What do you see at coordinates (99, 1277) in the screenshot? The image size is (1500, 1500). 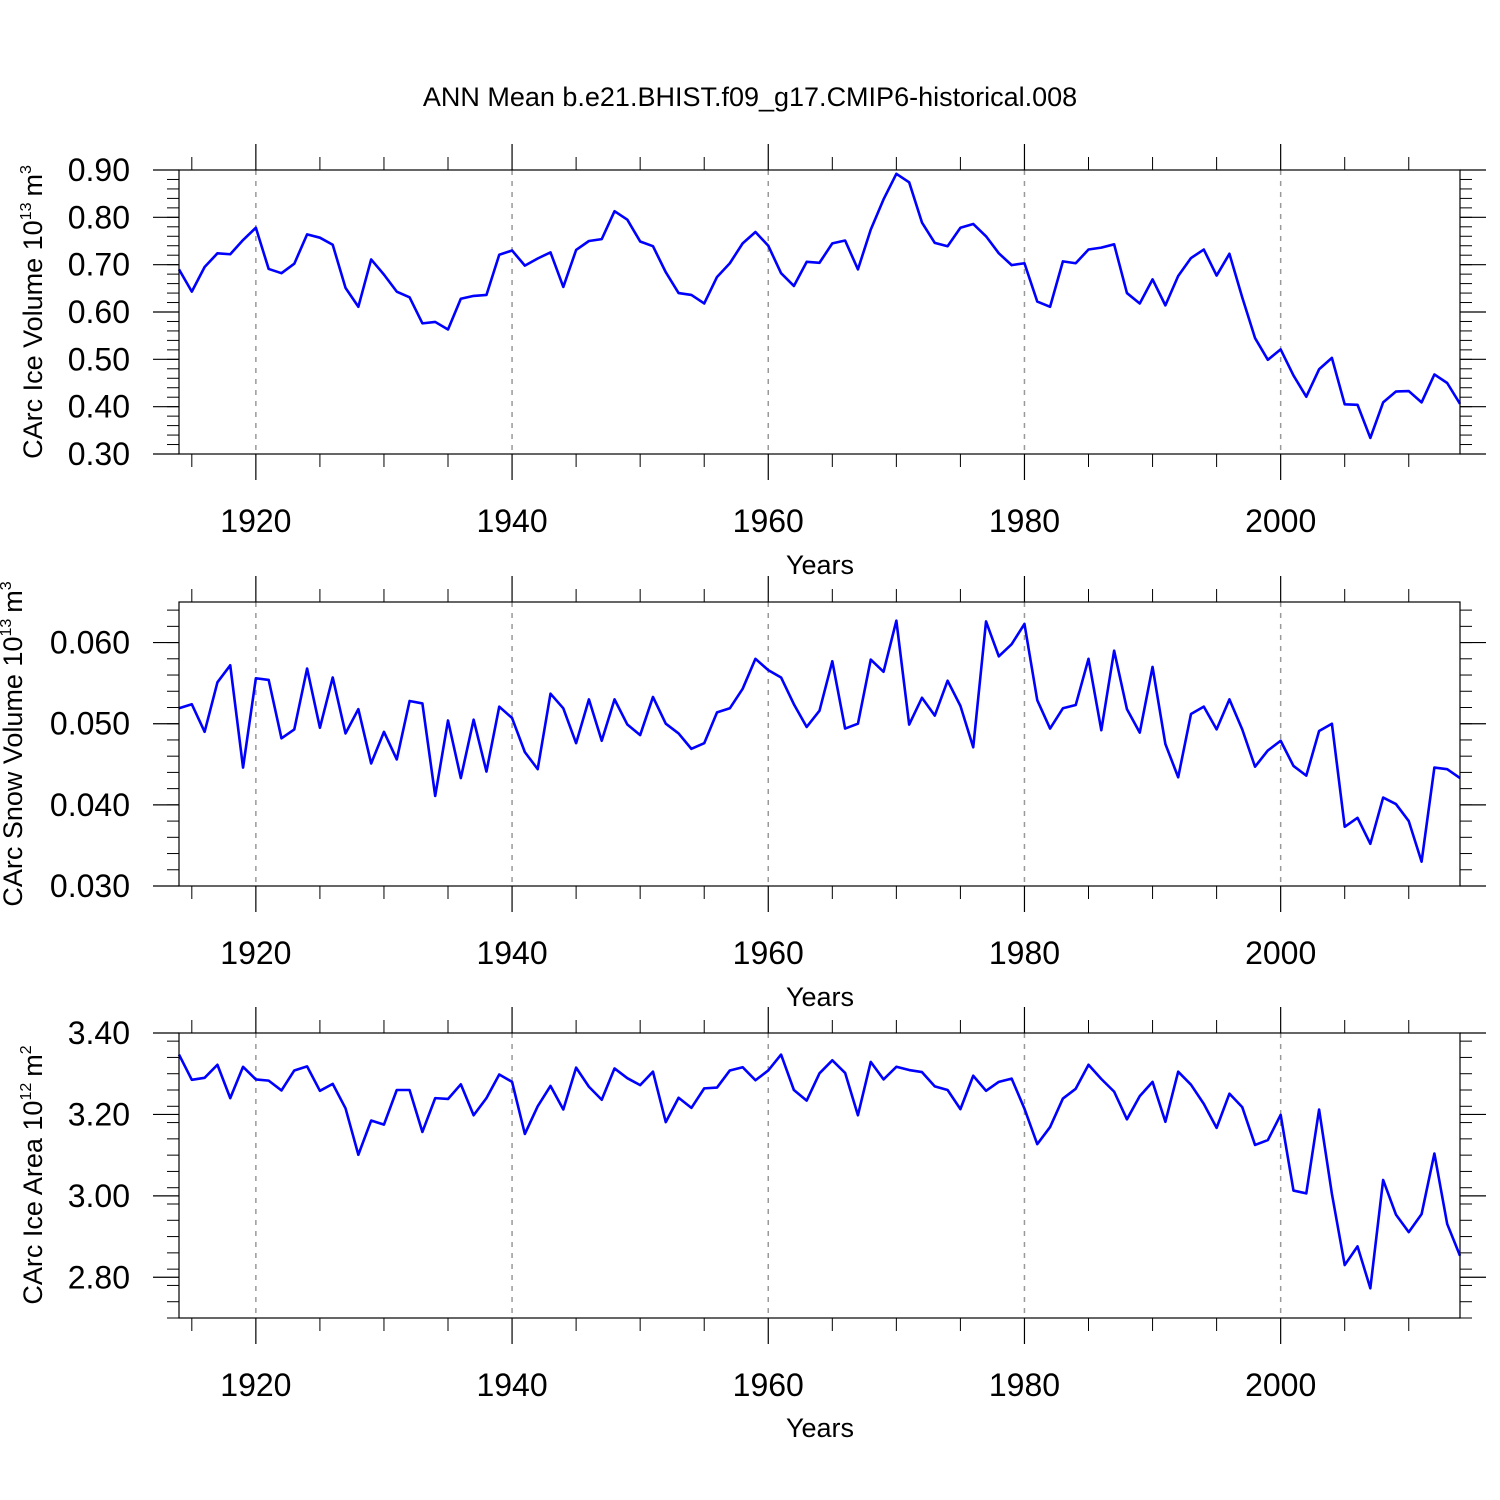 I see `ice-area-y-tick-label: 2.80` at bounding box center [99, 1277].